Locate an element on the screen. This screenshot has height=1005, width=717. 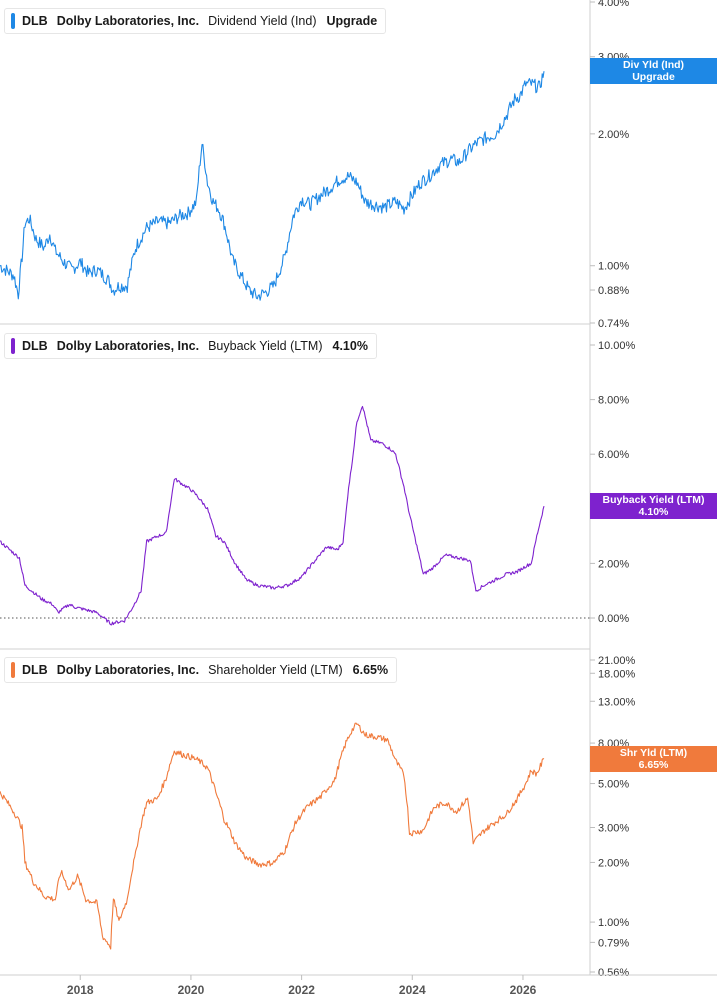
value-tag-1: Div Yld (Ind) Upgrade is located at coordinates (653, 71).